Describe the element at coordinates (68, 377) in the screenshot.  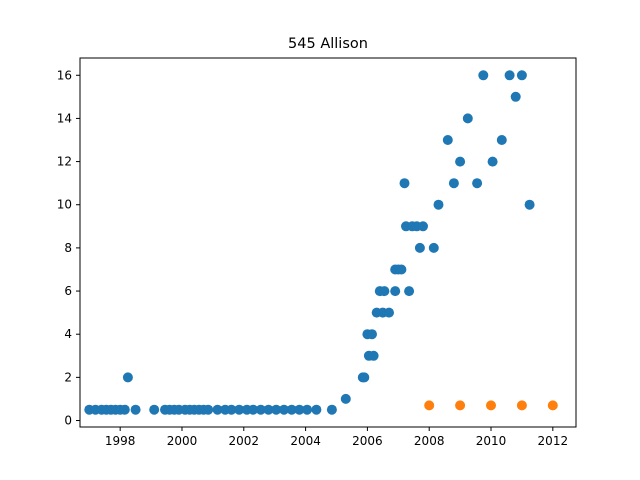
I see `y-tick-label: 2` at that location.